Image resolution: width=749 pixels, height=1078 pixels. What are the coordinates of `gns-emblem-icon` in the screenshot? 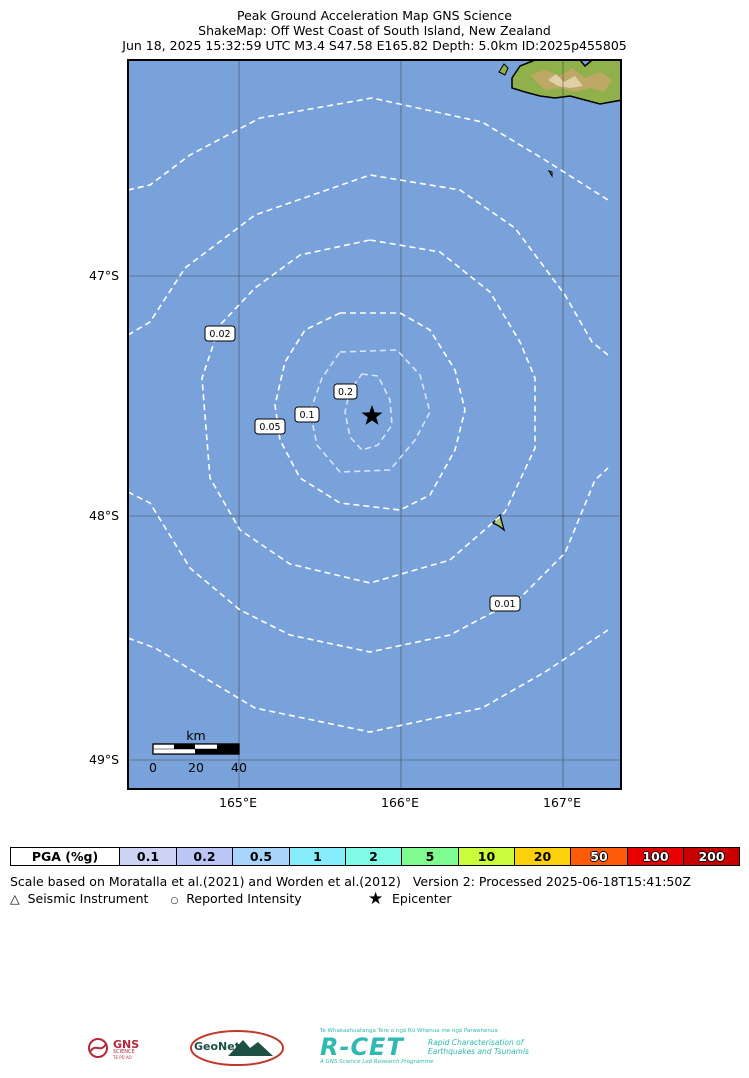 It's located at (98, 1048).